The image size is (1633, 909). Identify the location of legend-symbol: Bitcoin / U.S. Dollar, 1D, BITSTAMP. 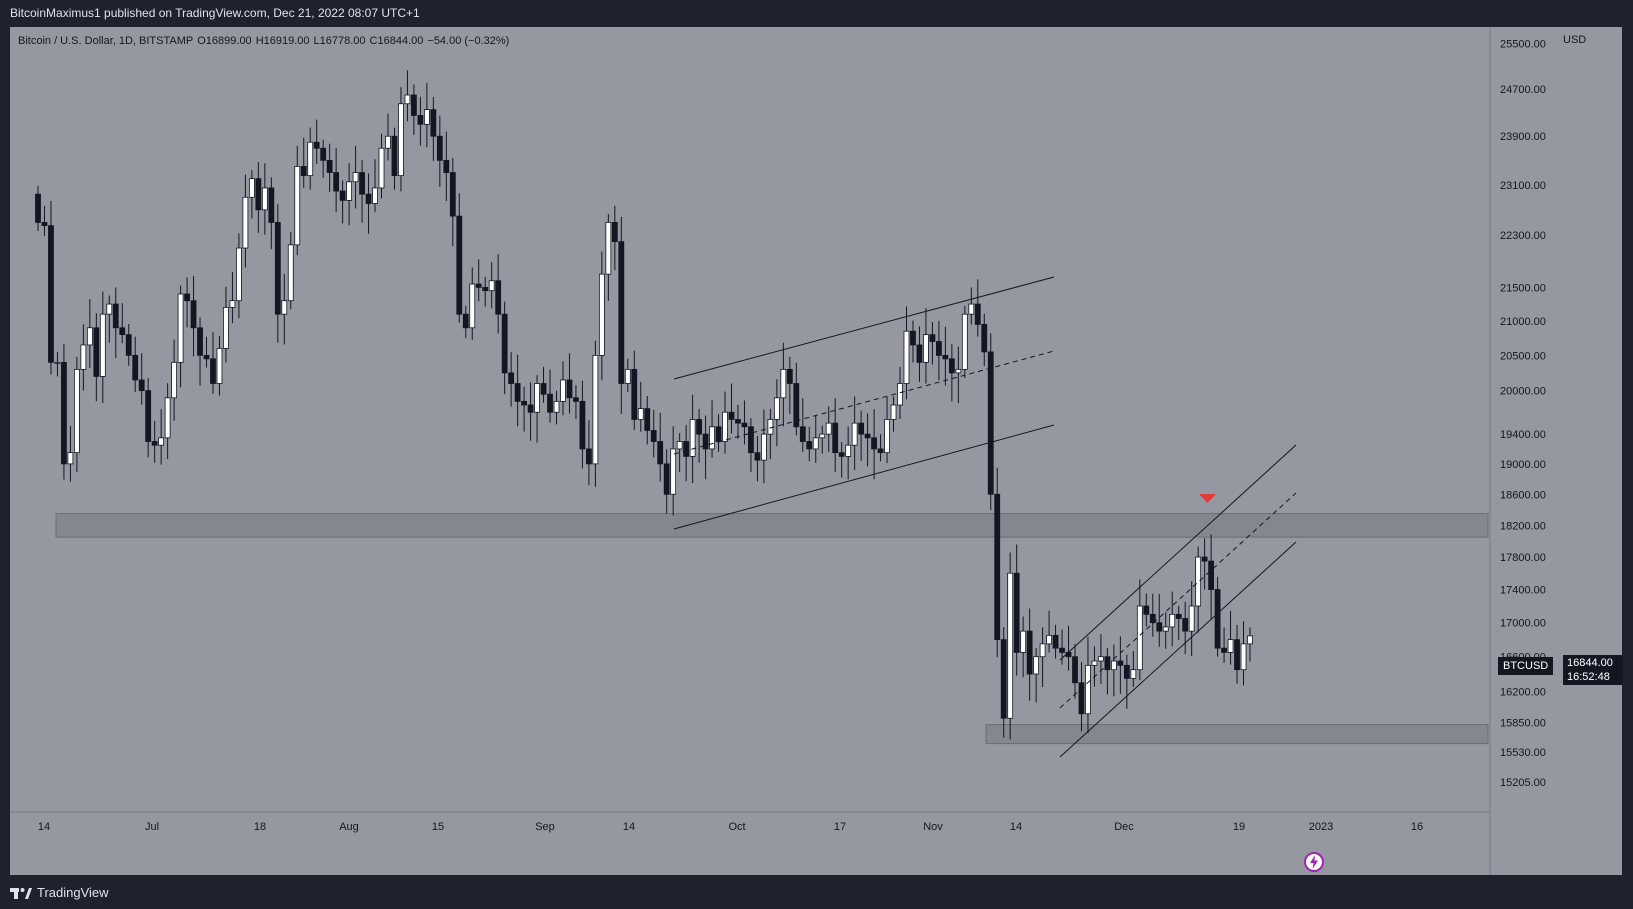
(106, 41).